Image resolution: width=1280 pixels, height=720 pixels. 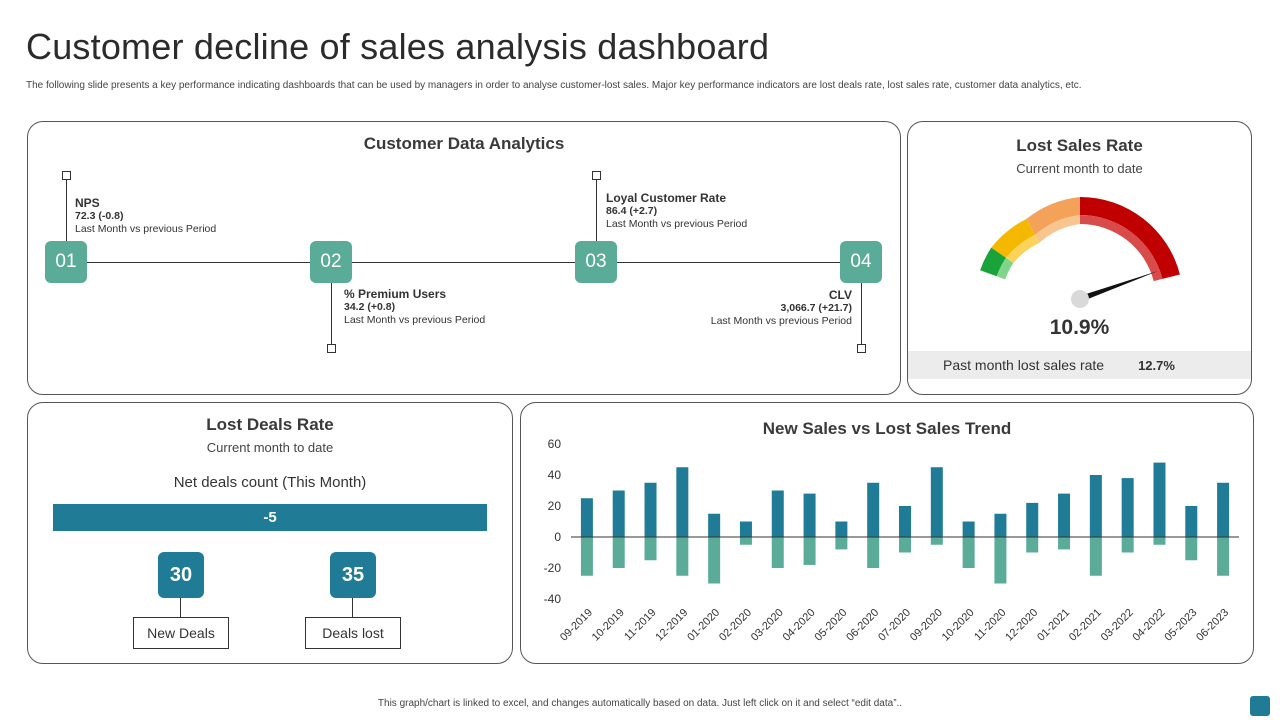 I want to click on kpi-name: CLV, so click(x=840, y=295).